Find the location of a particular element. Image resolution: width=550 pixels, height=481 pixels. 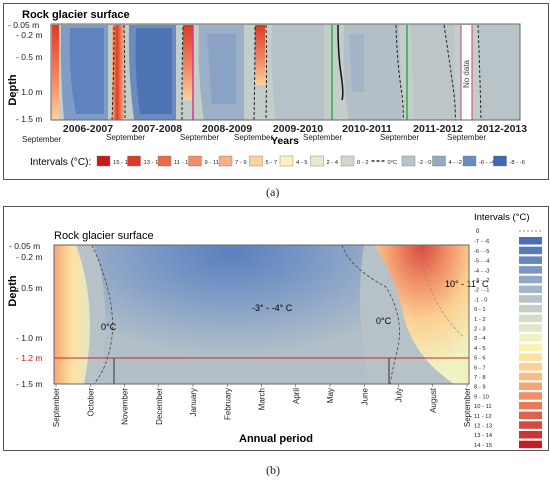

panel-a-ylabel: Depth is located at coordinates (13, 89).